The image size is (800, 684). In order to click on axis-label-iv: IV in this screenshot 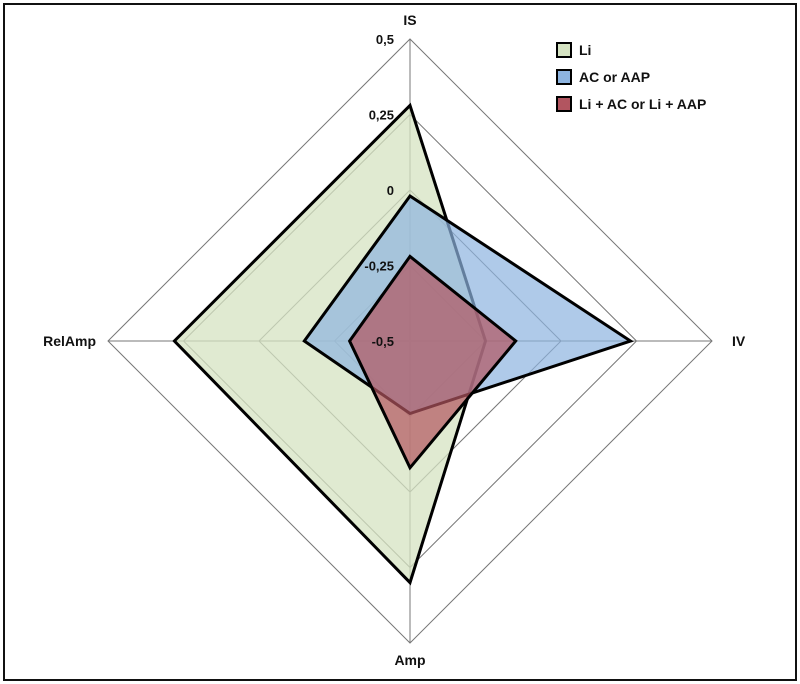, I will do `click(739, 341)`.